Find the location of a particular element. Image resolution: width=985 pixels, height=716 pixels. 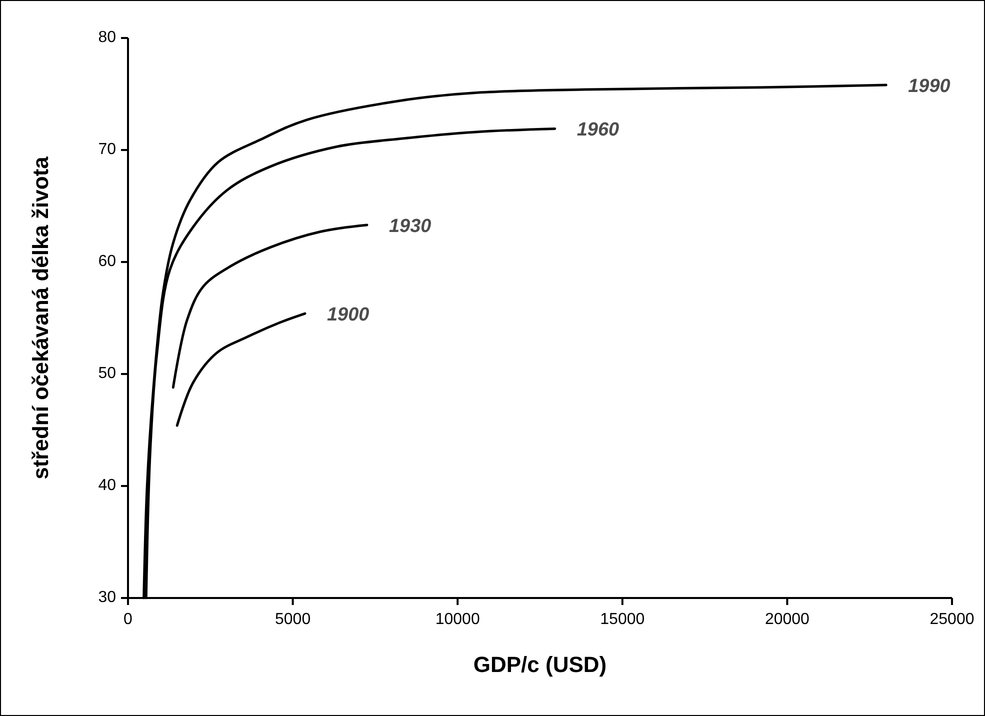

x-tick-label: 5000 is located at coordinates (293, 619).